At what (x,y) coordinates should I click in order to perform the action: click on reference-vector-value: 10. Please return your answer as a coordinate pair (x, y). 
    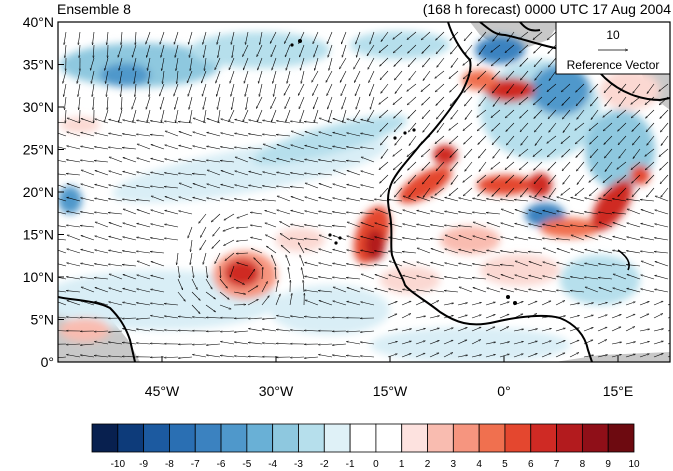
    Looking at the image, I should click on (613, 35).